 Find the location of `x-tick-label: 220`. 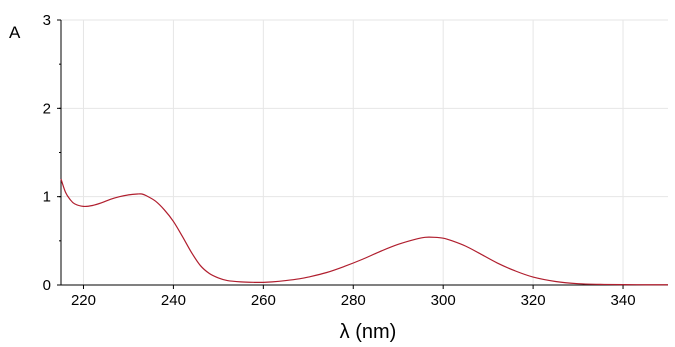

x-tick-label: 220 is located at coordinates (83, 300).